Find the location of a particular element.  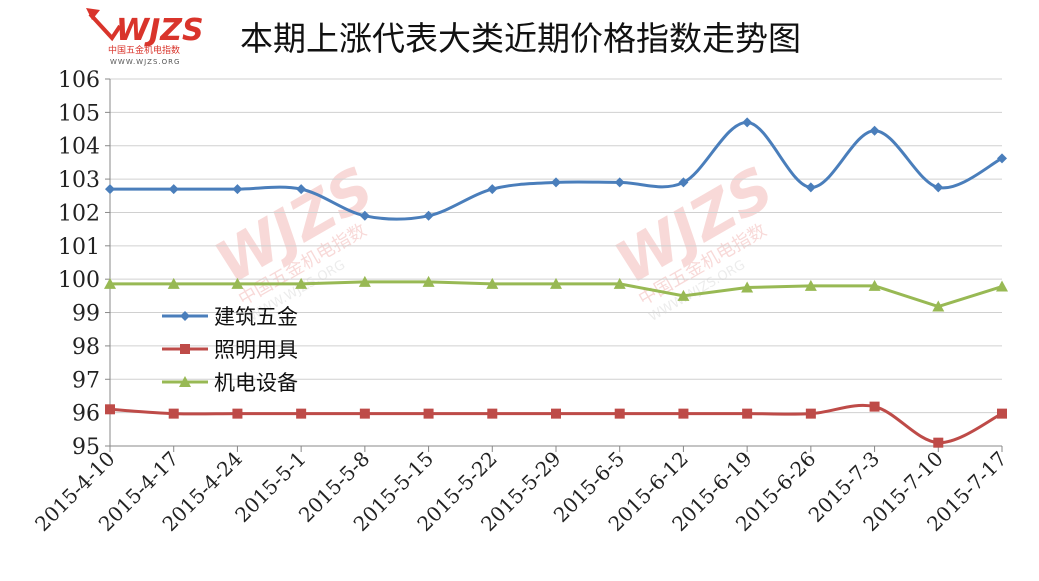

legend-label: 机电设备 is located at coordinates (256, 383).